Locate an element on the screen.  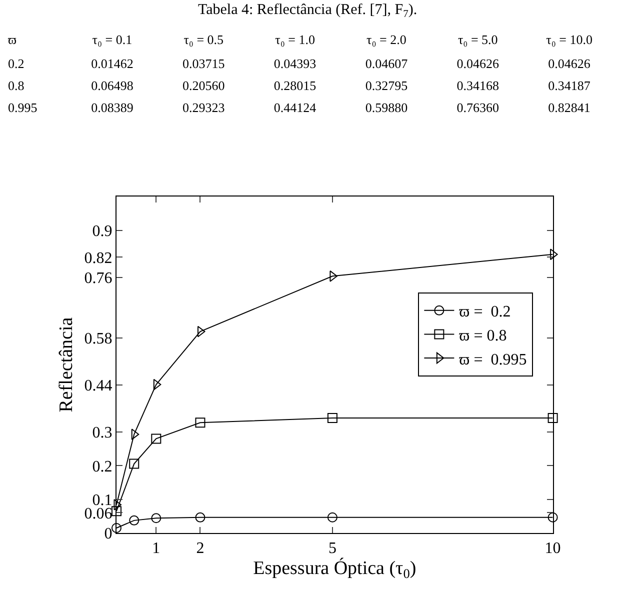
x-axis-title: Espessura Óptica (τ$_{0}$) is located at coordinates (334, 569).